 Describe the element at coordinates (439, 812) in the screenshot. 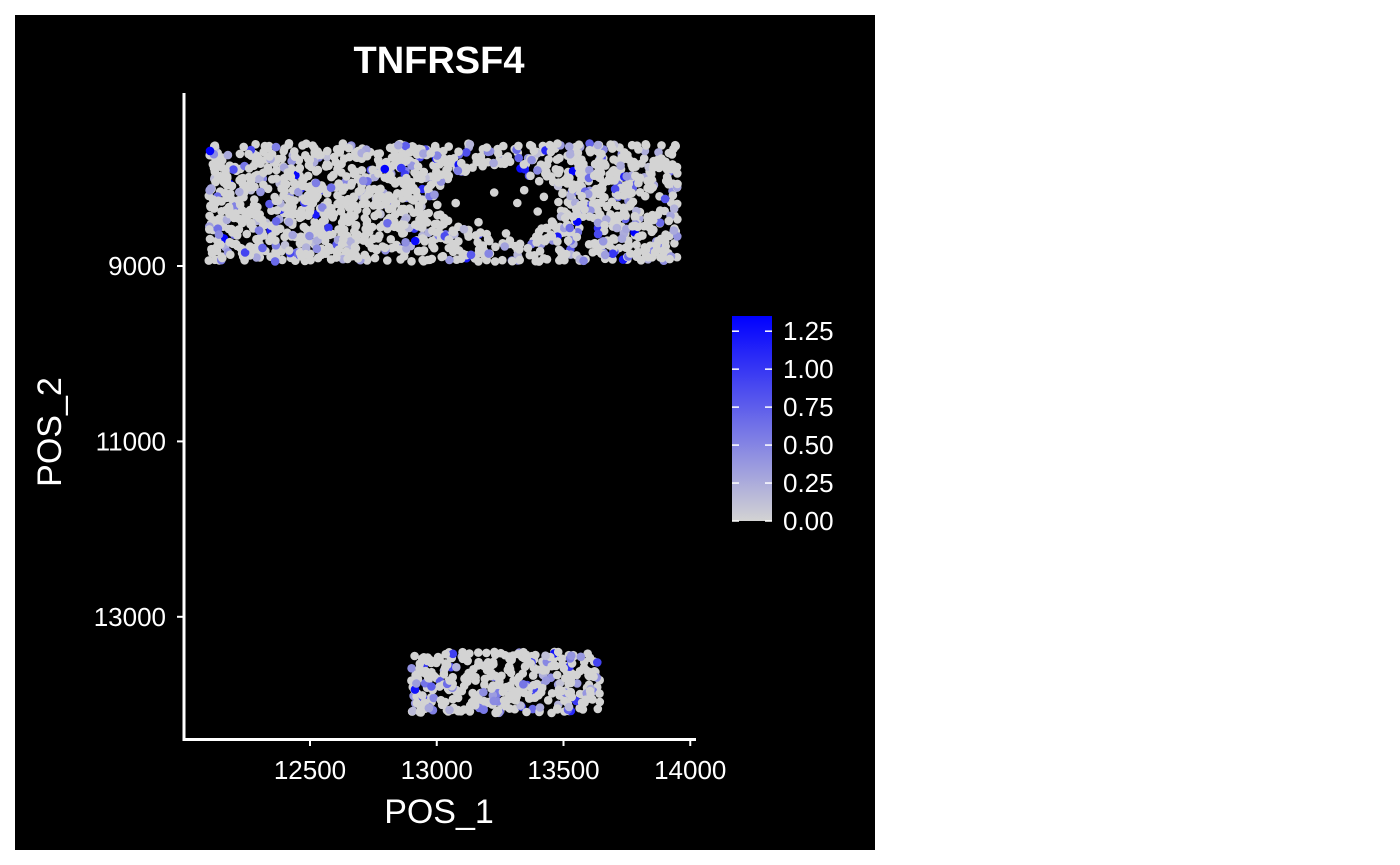

I see `x-axis-label: POS_1` at that location.